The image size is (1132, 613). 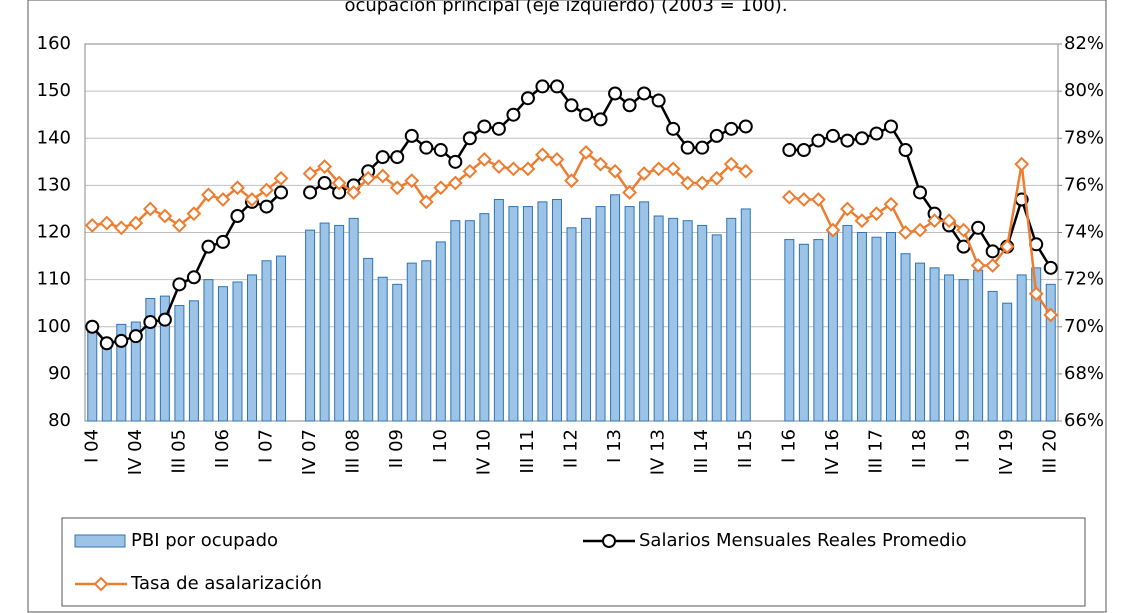 What do you see at coordinates (54, 137) in the screenshot?
I see `y-tick-label: 140` at bounding box center [54, 137].